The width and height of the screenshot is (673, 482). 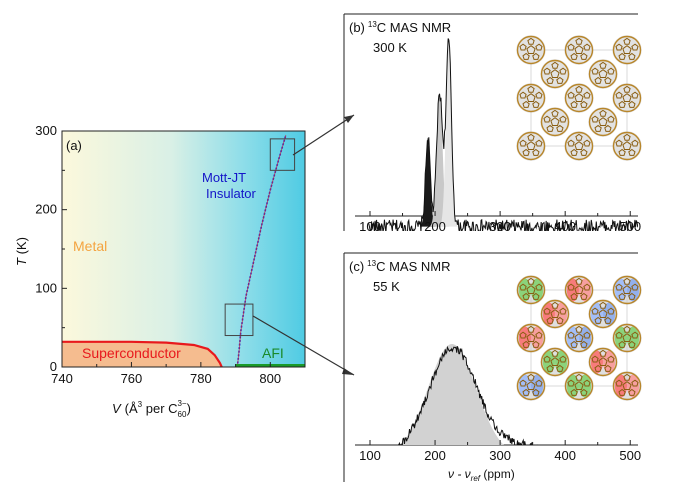 I want to click on insulator-label: Insulator, so click(x=231, y=193).